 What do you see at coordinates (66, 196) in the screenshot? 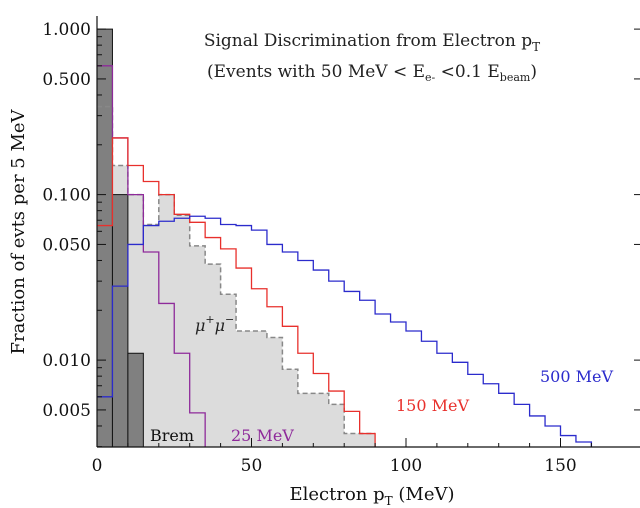
I see `y-tick-label: 0.100` at bounding box center [66, 196].